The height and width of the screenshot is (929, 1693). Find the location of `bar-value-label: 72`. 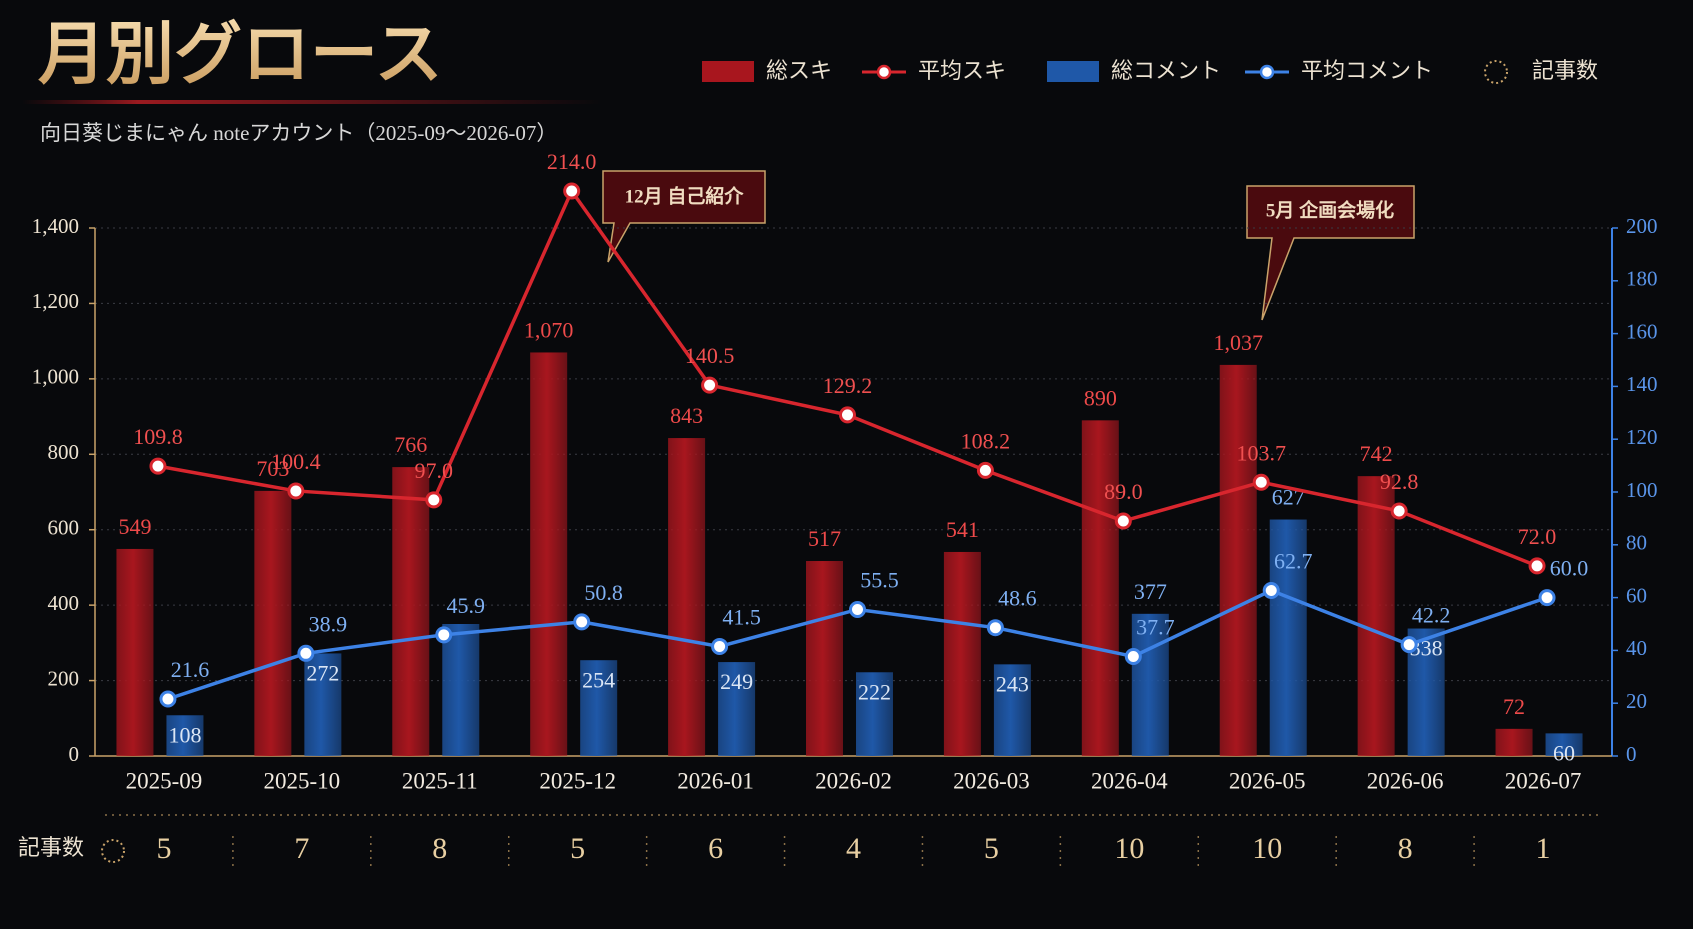

bar-value-label: 72 is located at coordinates (1514, 706).